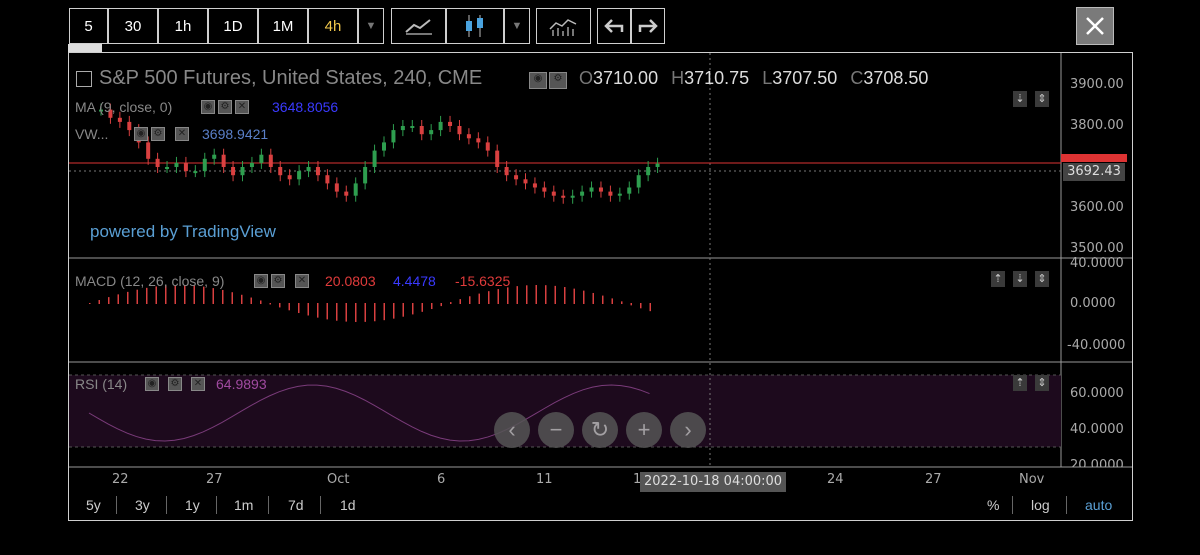 The height and width of the screenshot is (555, 1200). What do you see at coordinates (182, 134) in the screenshot?
I see `vwap-remove-button: ✕` at bounding box center [182, 134].